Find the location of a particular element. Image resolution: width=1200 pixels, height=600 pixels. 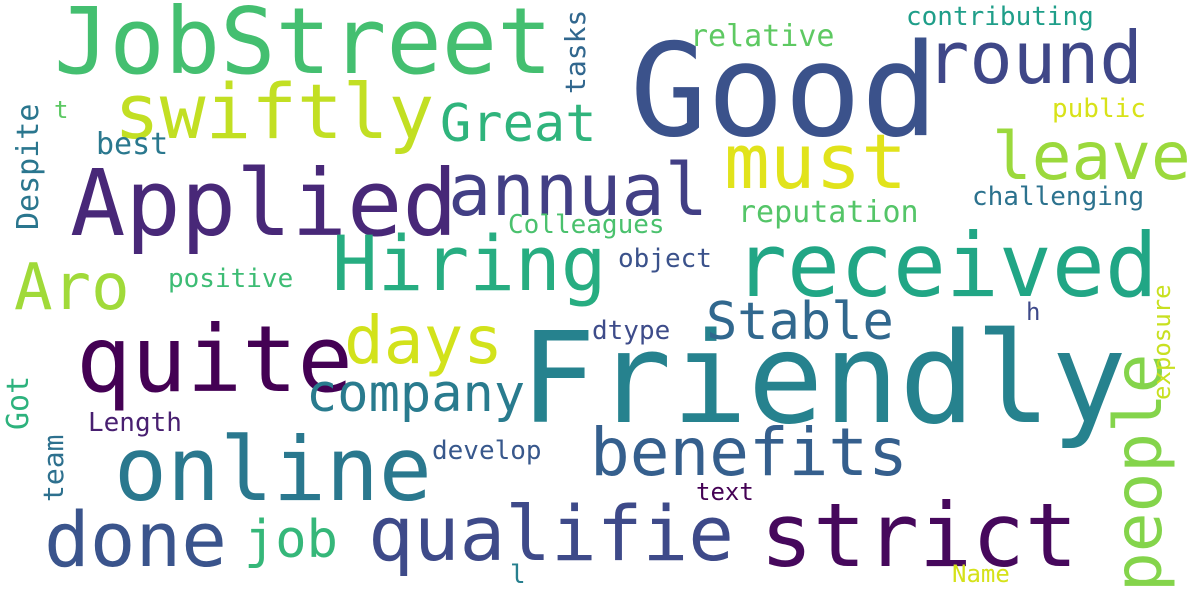

word-public: public is located at coordinates (1099, 109).